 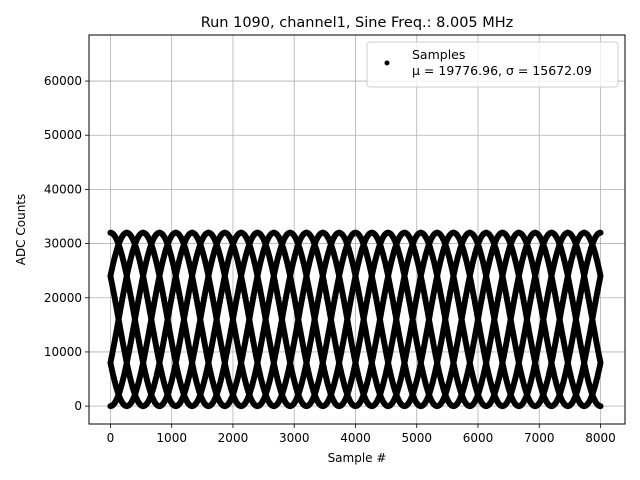 I want to click on legend-stats: μ = 19776.96, σ = 15672.09, so click(x=502, y=70).